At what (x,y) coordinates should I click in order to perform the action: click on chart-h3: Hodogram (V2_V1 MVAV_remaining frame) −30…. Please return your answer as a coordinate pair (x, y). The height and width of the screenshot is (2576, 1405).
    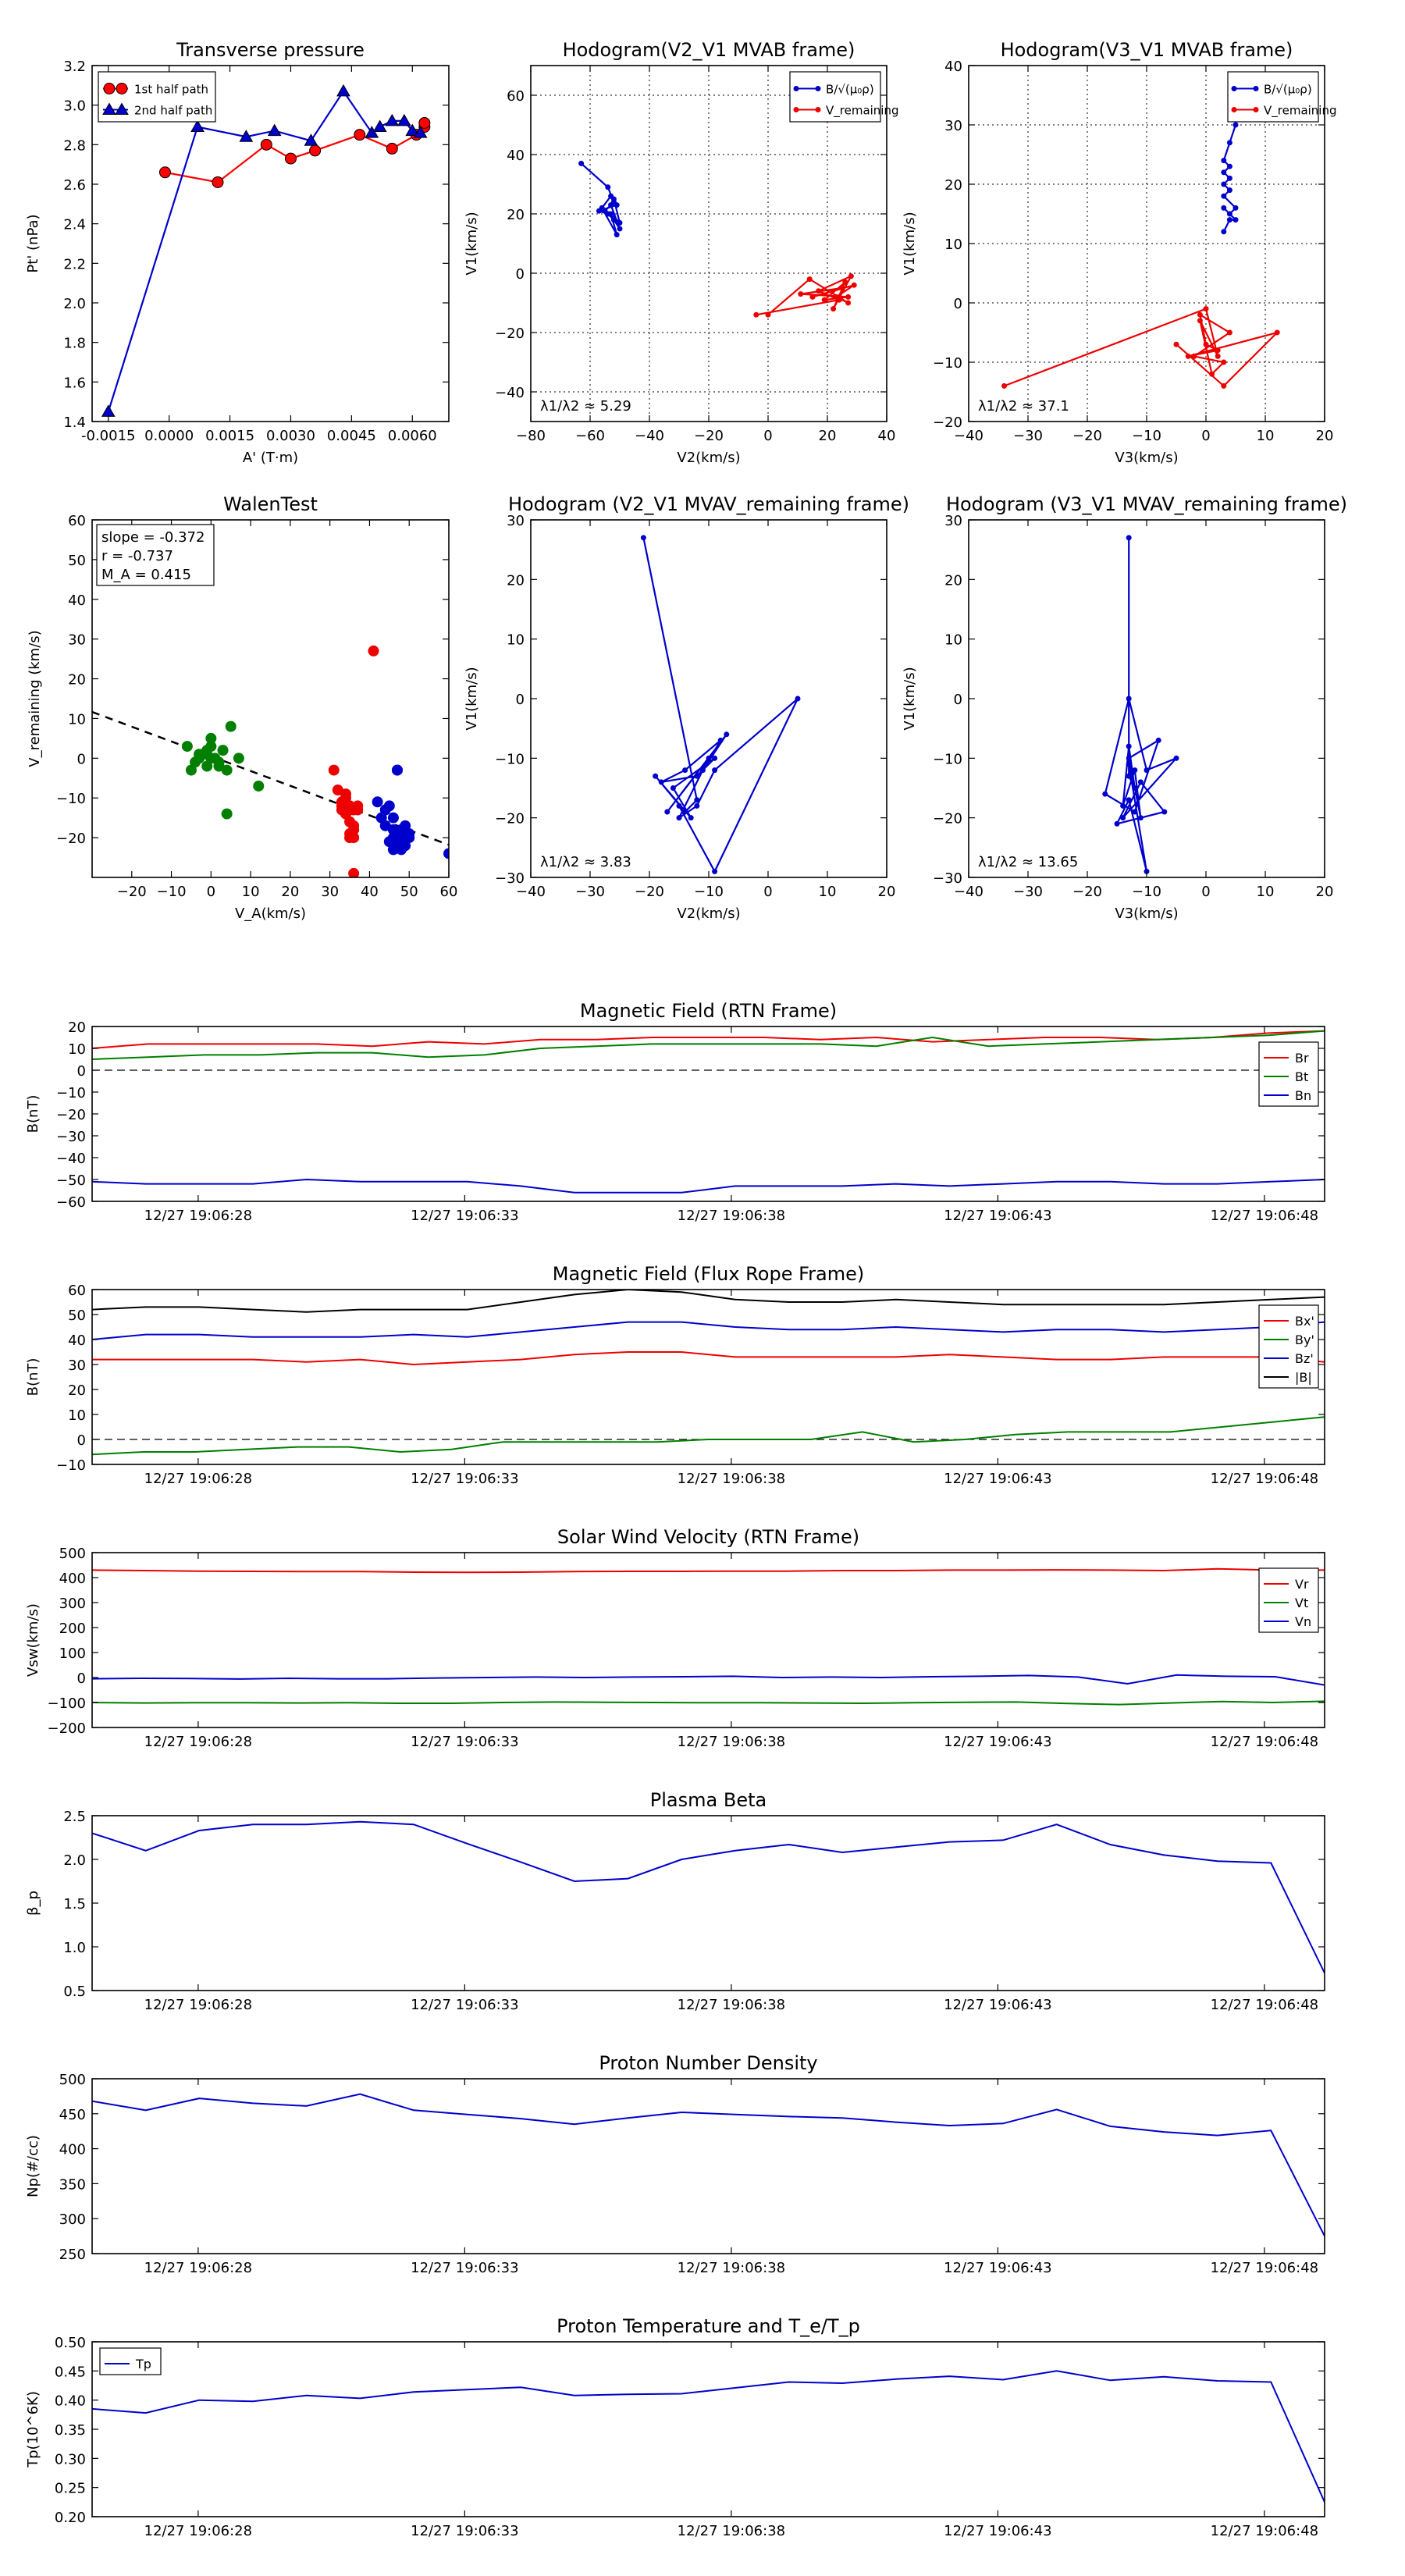
    Looking at the image, I should click on (686, 707).